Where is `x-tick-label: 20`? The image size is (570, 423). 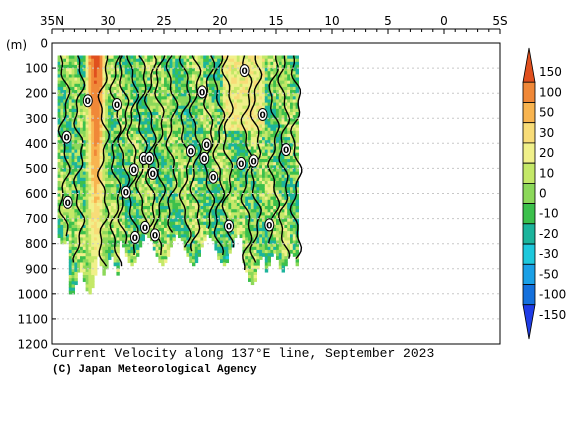
x-tick-label: 20 is located at coordinates (219, 21).